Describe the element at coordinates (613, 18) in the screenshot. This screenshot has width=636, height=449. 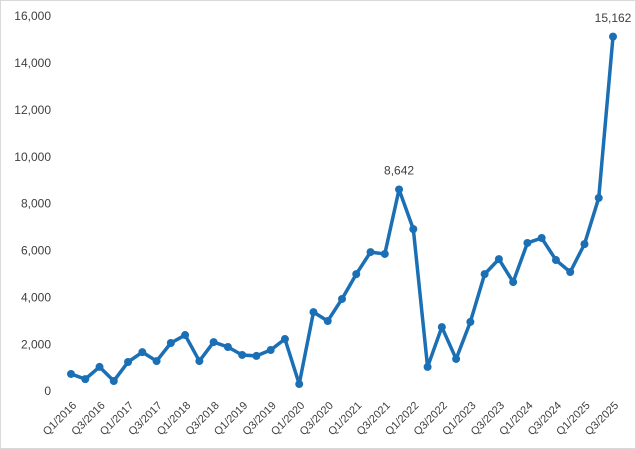
I see `data-label: 15,162` at that location.